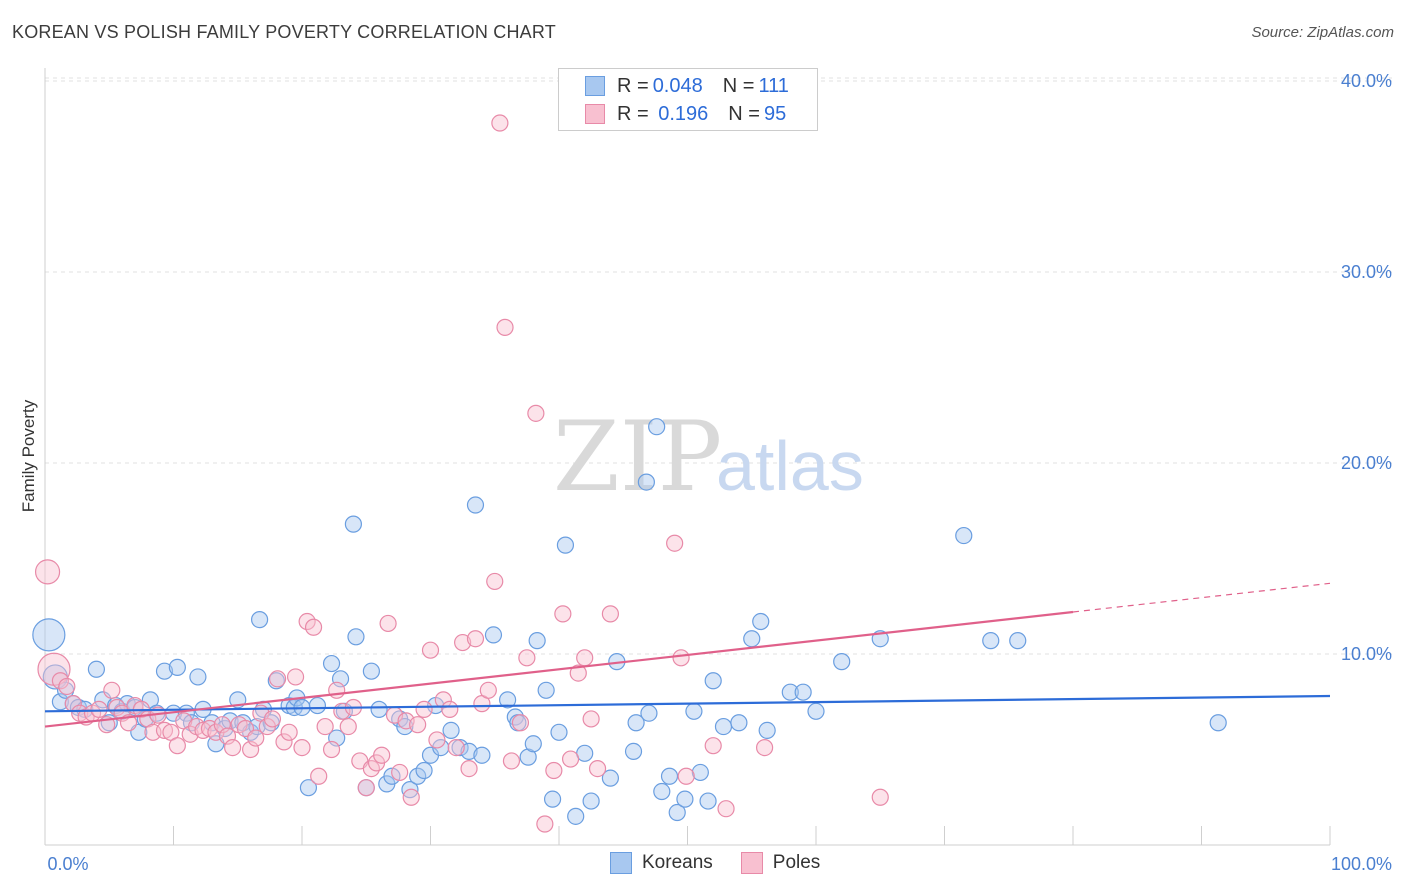 The width and height of the screenshot is (1406, 892). Describe the element at coordinates (773, 85) in the screenshot. I see `legend-n-value: 111` at that location.